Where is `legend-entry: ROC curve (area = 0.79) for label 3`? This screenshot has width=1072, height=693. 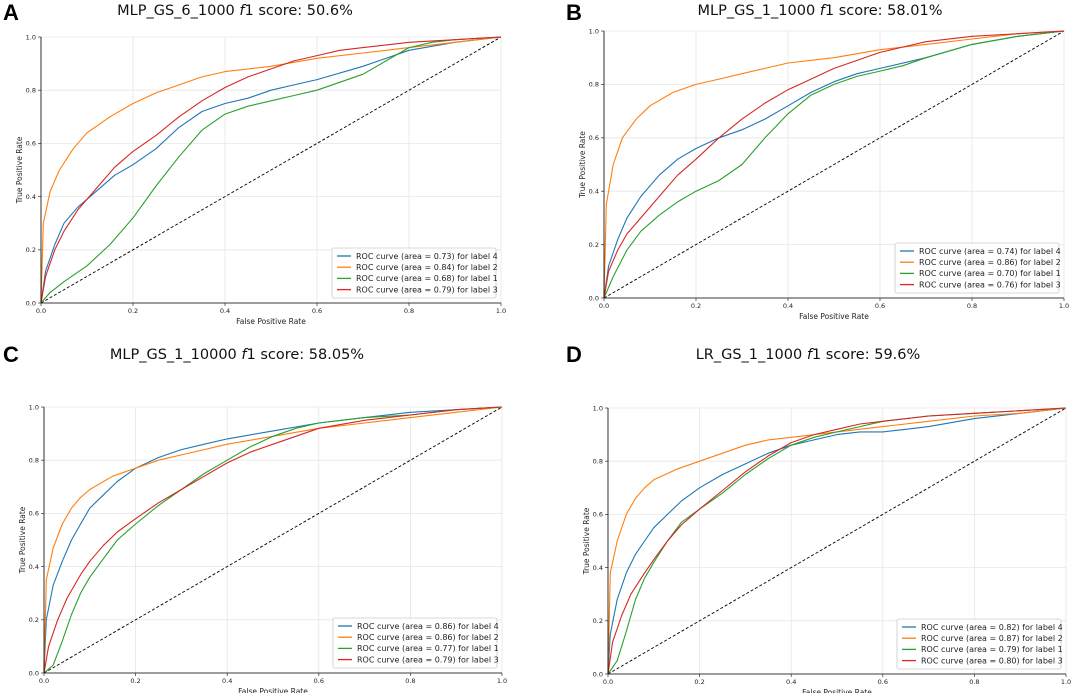
legend-entry: ROC curve (area = 0.79) for label 3 is located at coordinates (428, 659).